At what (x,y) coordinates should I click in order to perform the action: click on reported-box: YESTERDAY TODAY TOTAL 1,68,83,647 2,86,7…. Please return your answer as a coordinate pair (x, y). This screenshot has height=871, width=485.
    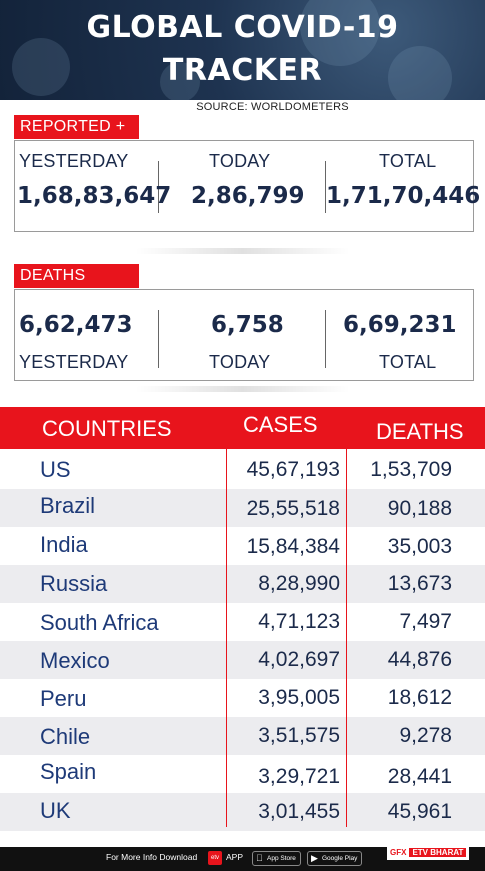
    Looking at the image, I should click on (247, 186).